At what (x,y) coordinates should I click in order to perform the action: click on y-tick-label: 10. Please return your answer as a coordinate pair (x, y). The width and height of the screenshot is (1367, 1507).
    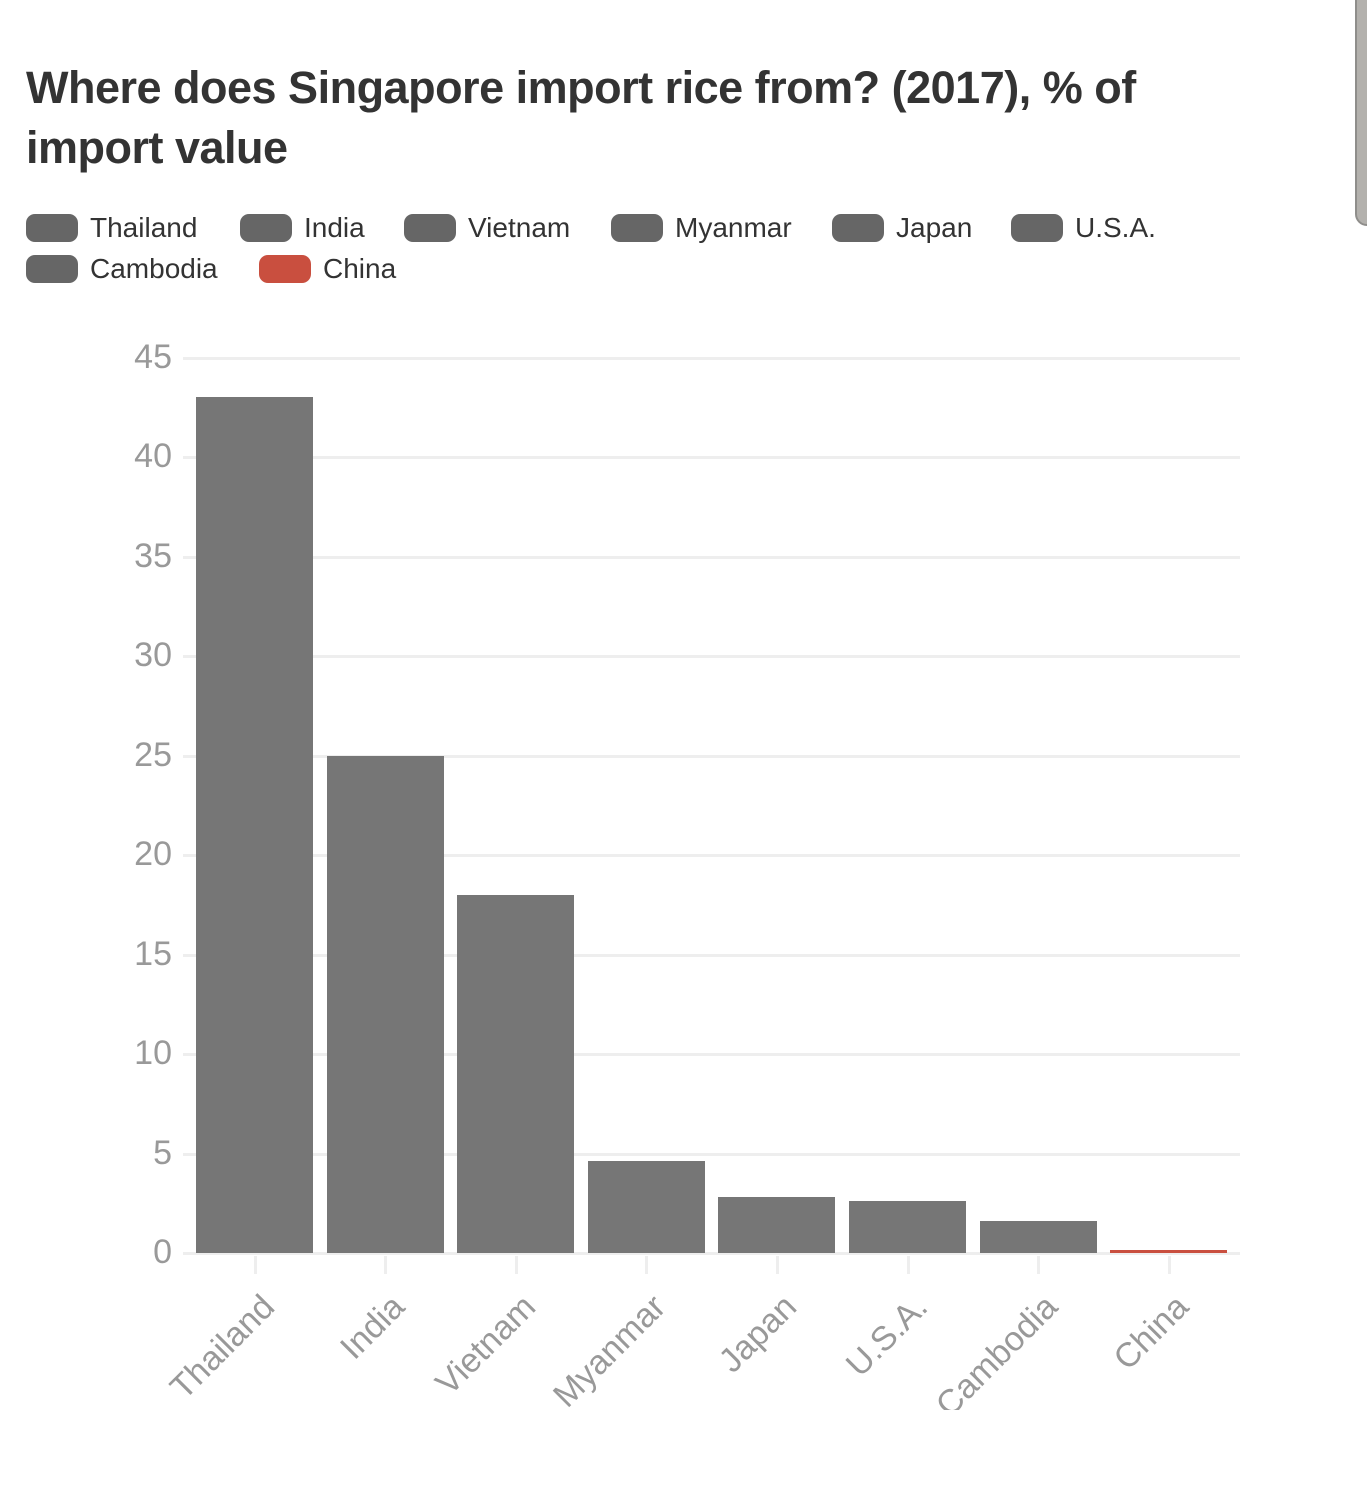
    Looking at the image, I should click on (153, 1053).